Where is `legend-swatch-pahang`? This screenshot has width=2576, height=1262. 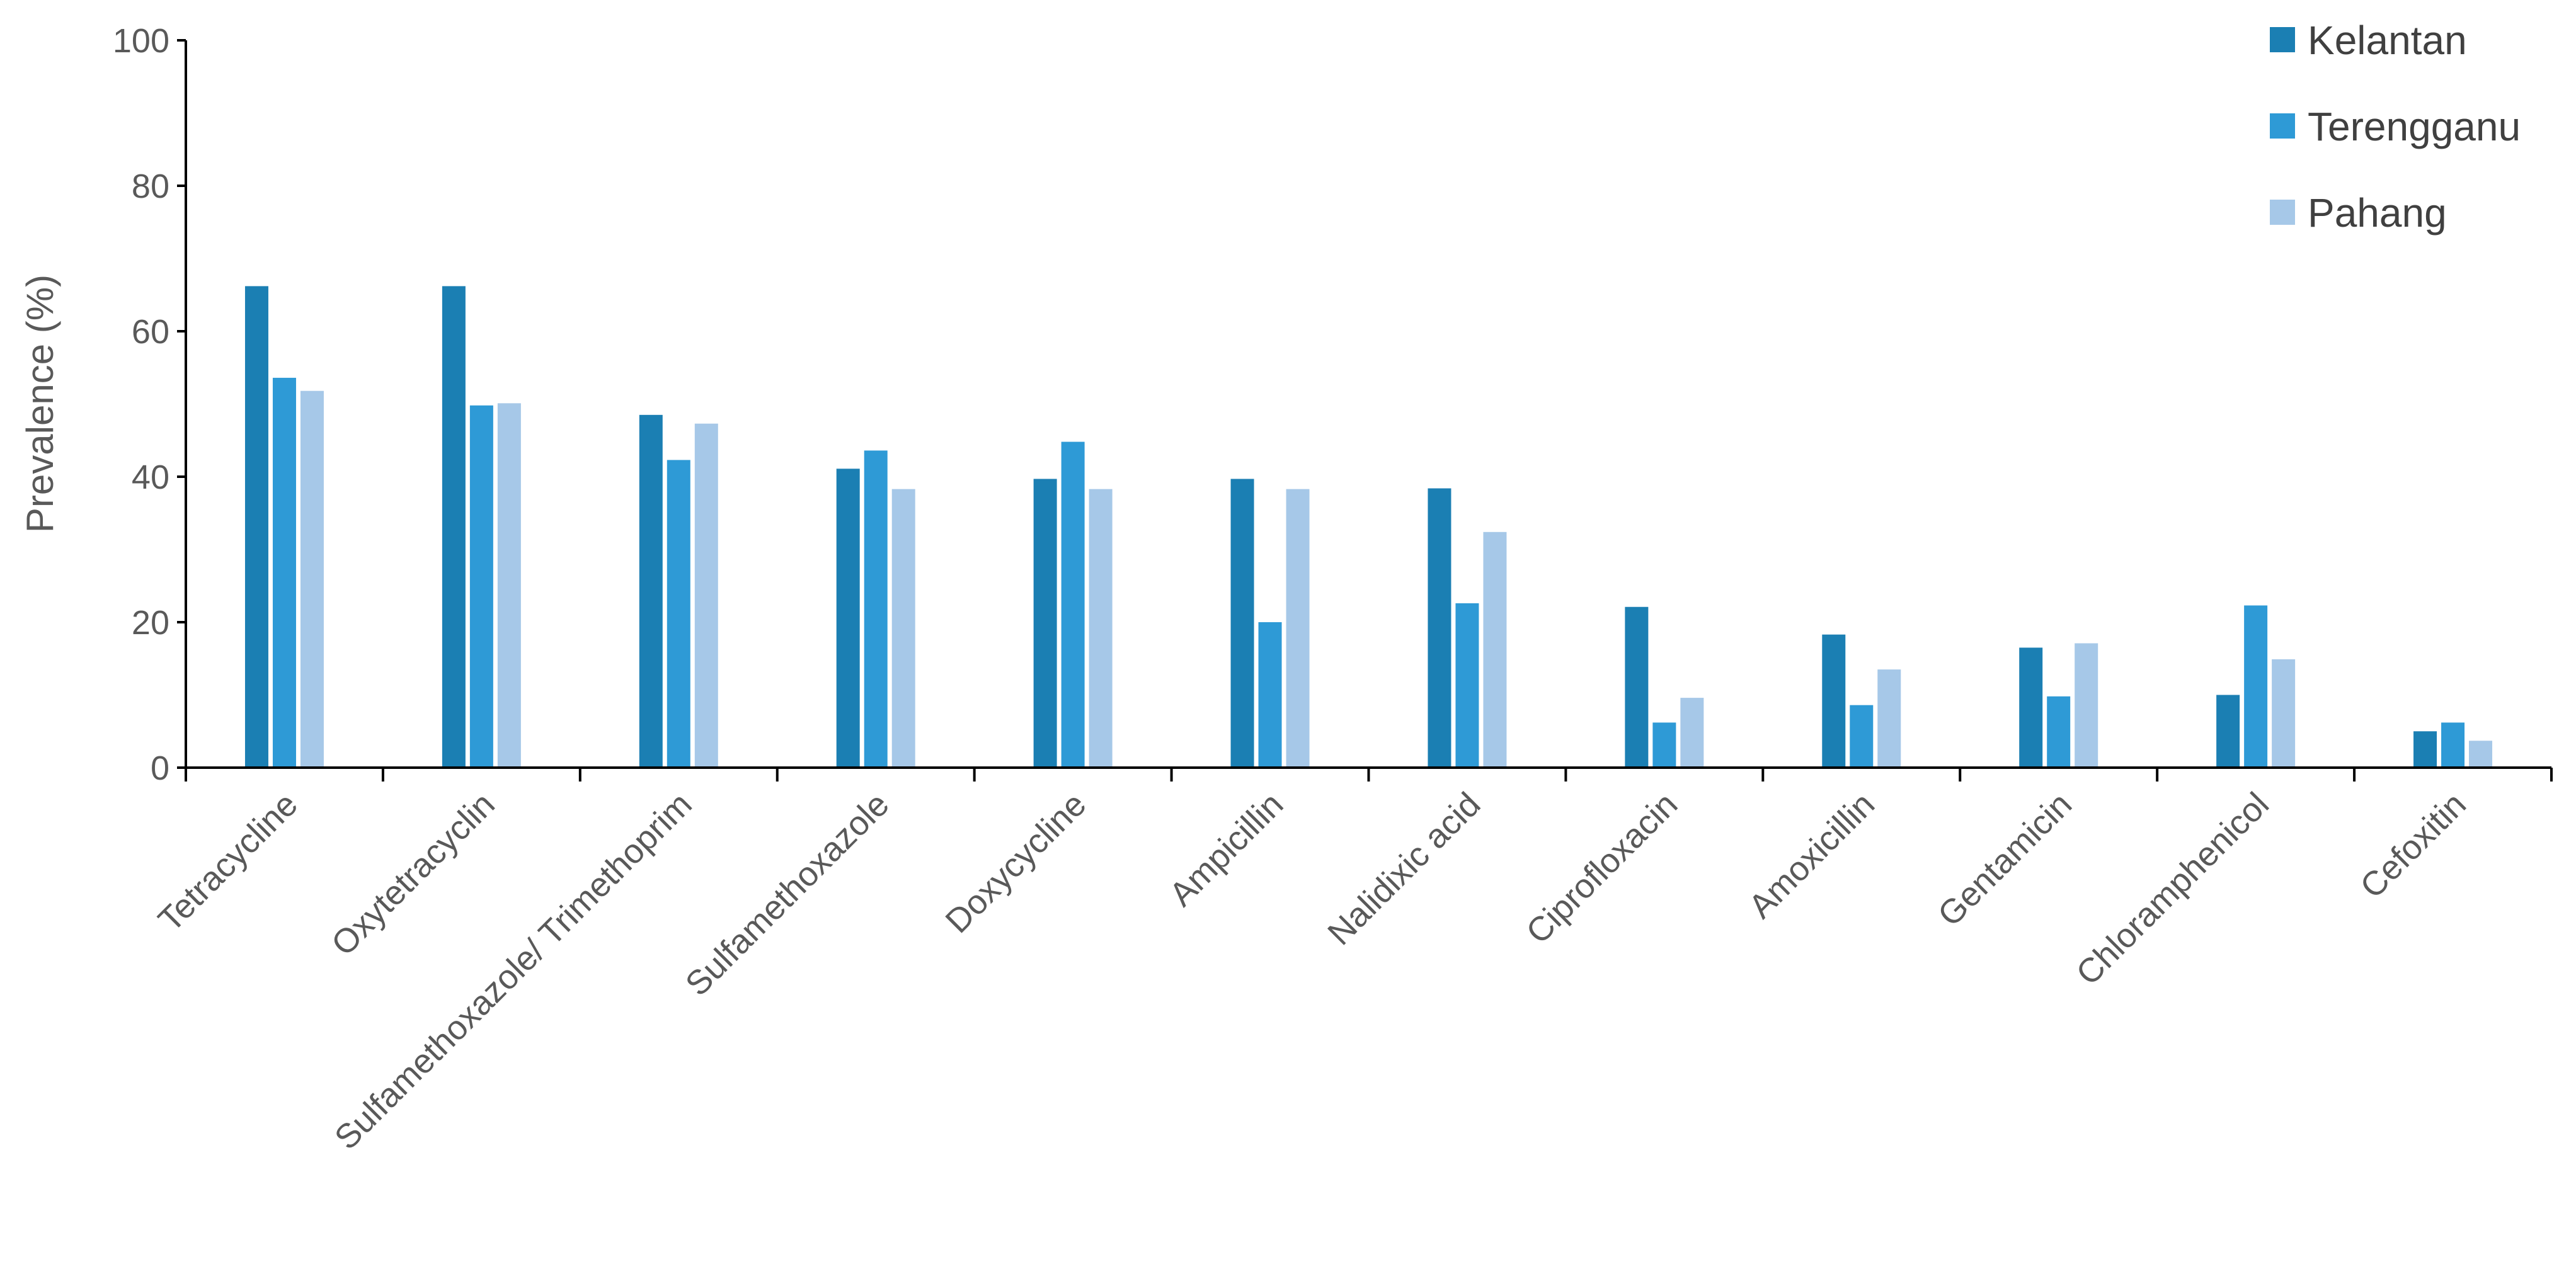 legend-swatch-pahang is located at coordinates (2283, 212).